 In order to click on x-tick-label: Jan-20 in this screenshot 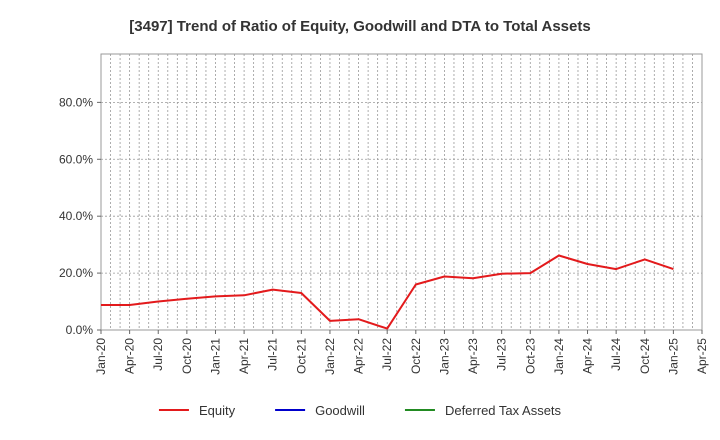, I will do `click(101, 356)`.